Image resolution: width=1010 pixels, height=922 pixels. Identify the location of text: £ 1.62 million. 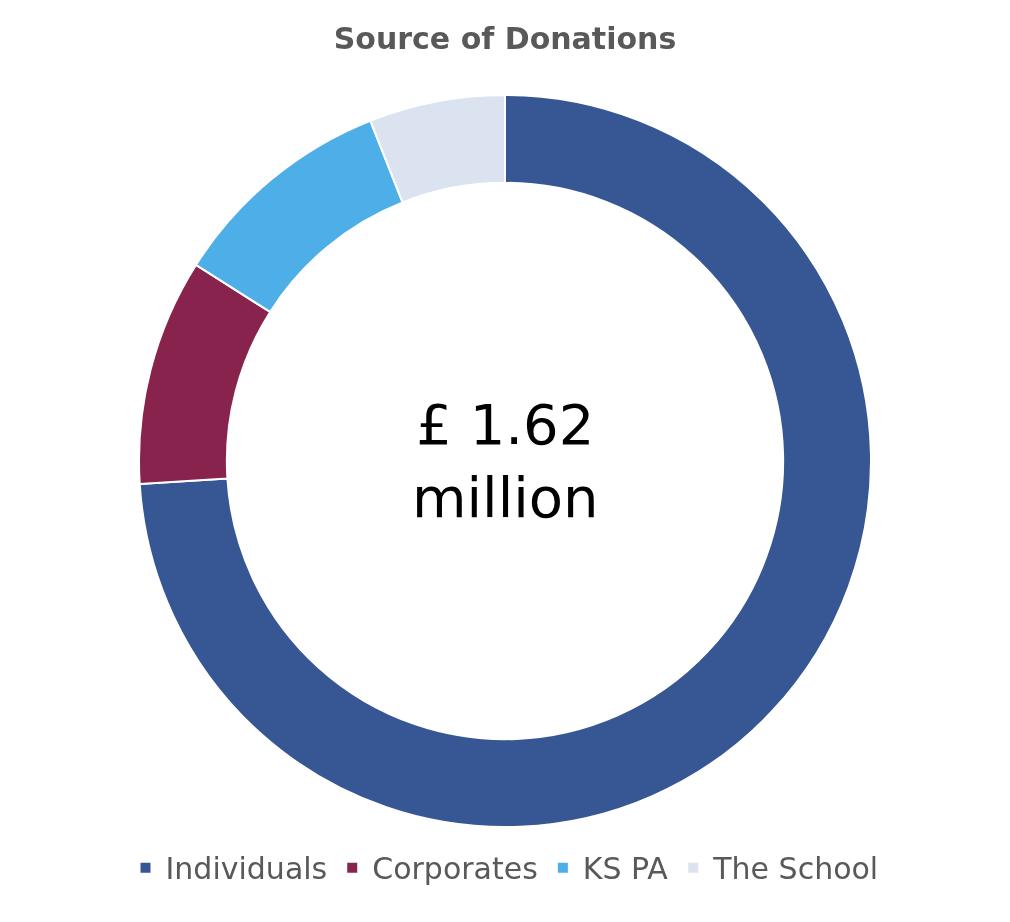
(505, 461).